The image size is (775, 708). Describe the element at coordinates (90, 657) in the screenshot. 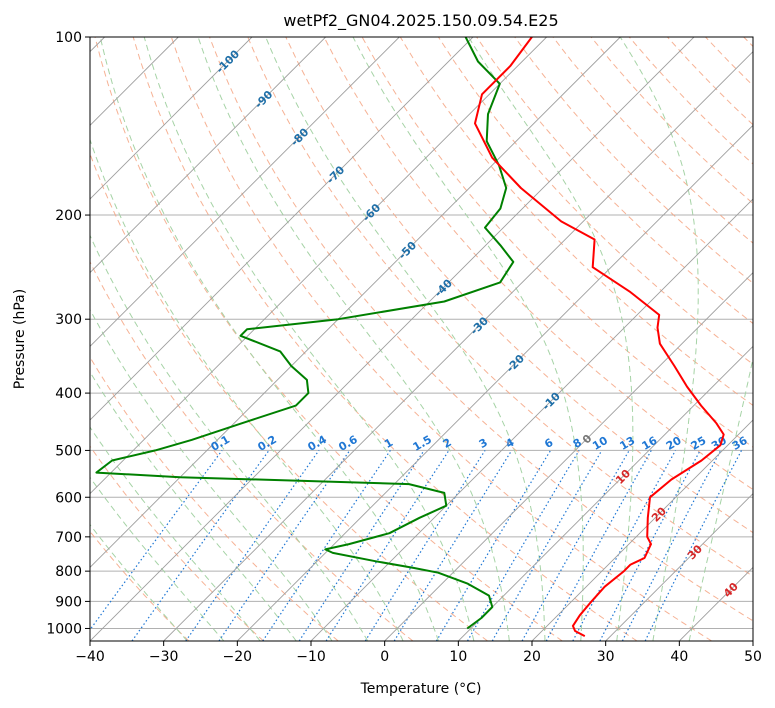

I see `x-tick-label: −40` at that location.